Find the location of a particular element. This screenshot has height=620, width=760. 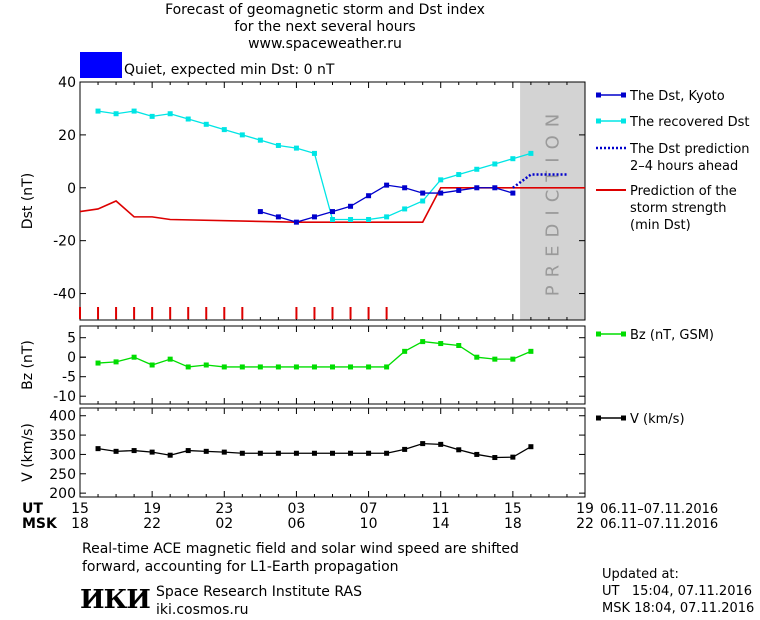

ut-date-range: 06.11–07.11.2016 is located at coordinates (659, 509).